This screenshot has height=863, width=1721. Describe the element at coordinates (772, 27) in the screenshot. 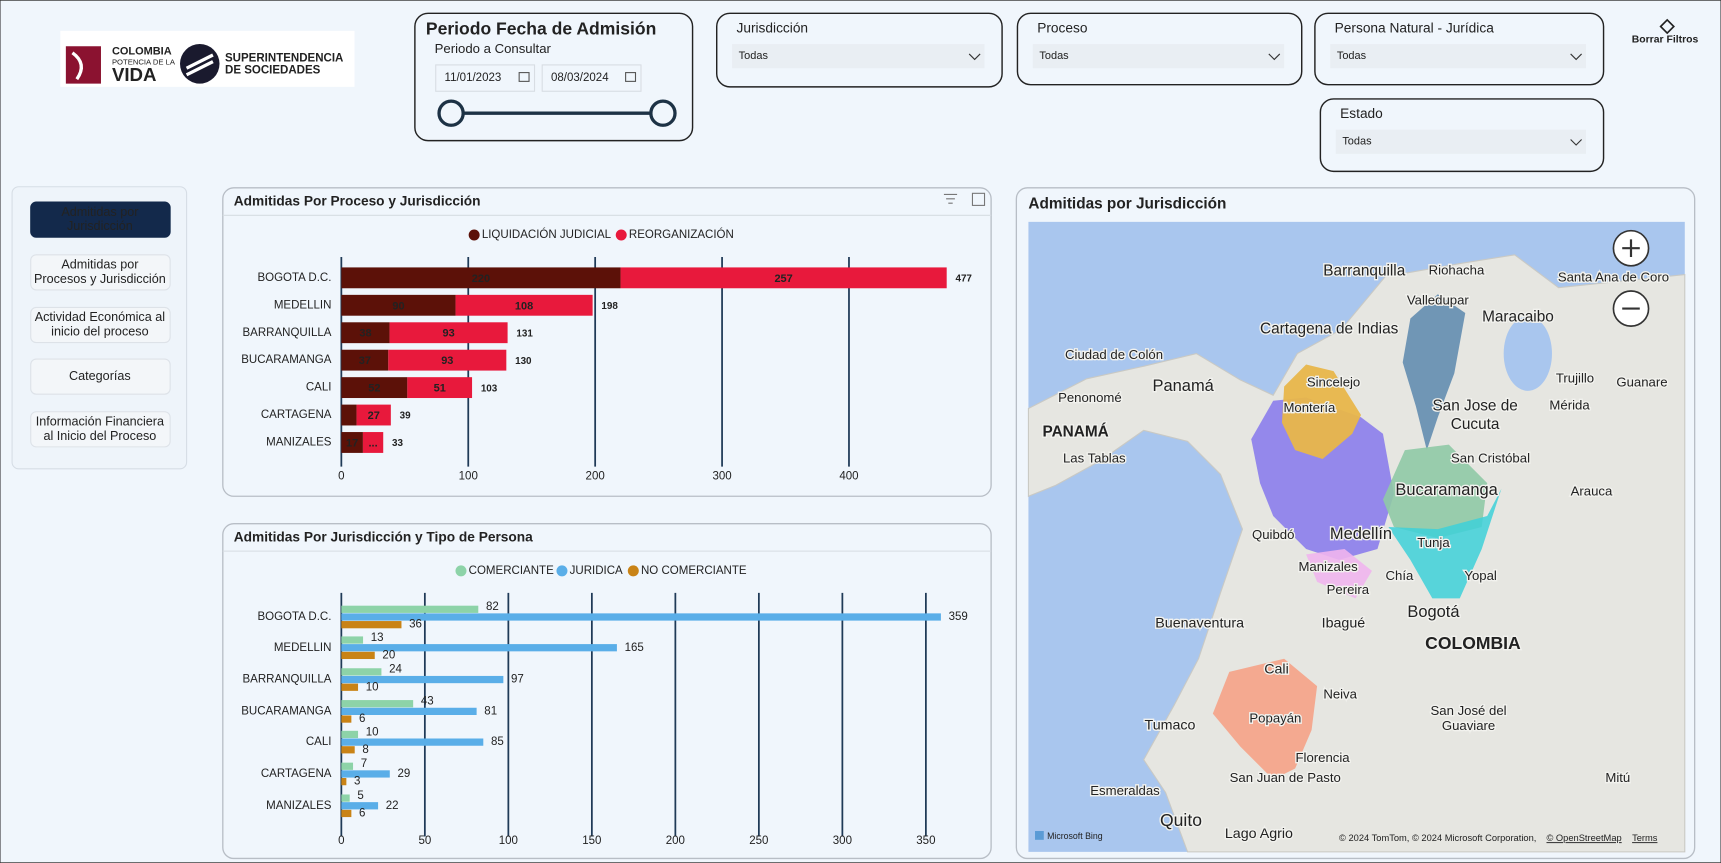

I see `filter-label: Jurisdicción` at that location.